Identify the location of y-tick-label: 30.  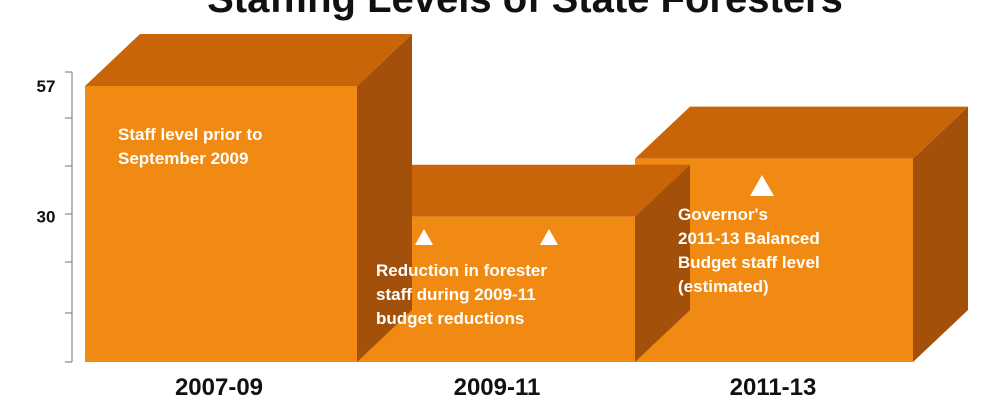
(46, 217).